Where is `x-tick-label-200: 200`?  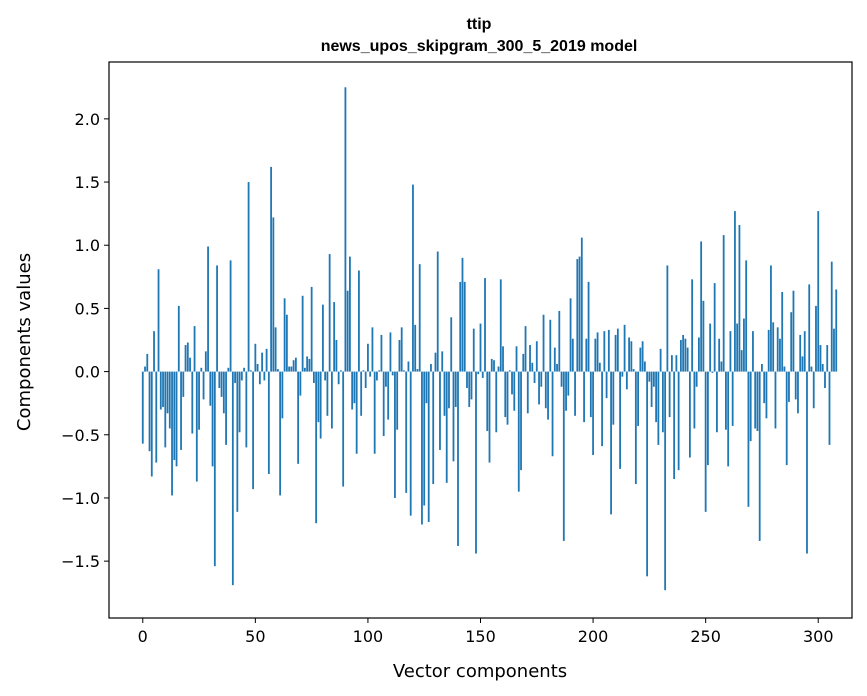 x-tick-label-200: 200 is located at coordinates (593, 636).